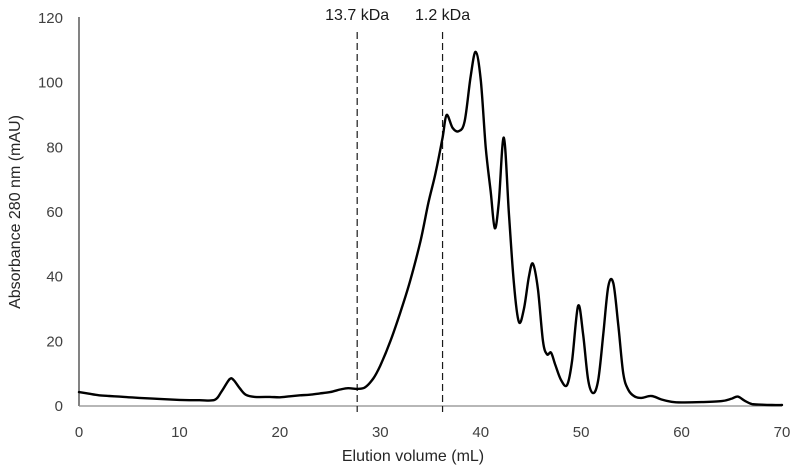  Describe the element at coordinates (782, 432) in the screenshot. I see `x-tick-label: 70` at that location.